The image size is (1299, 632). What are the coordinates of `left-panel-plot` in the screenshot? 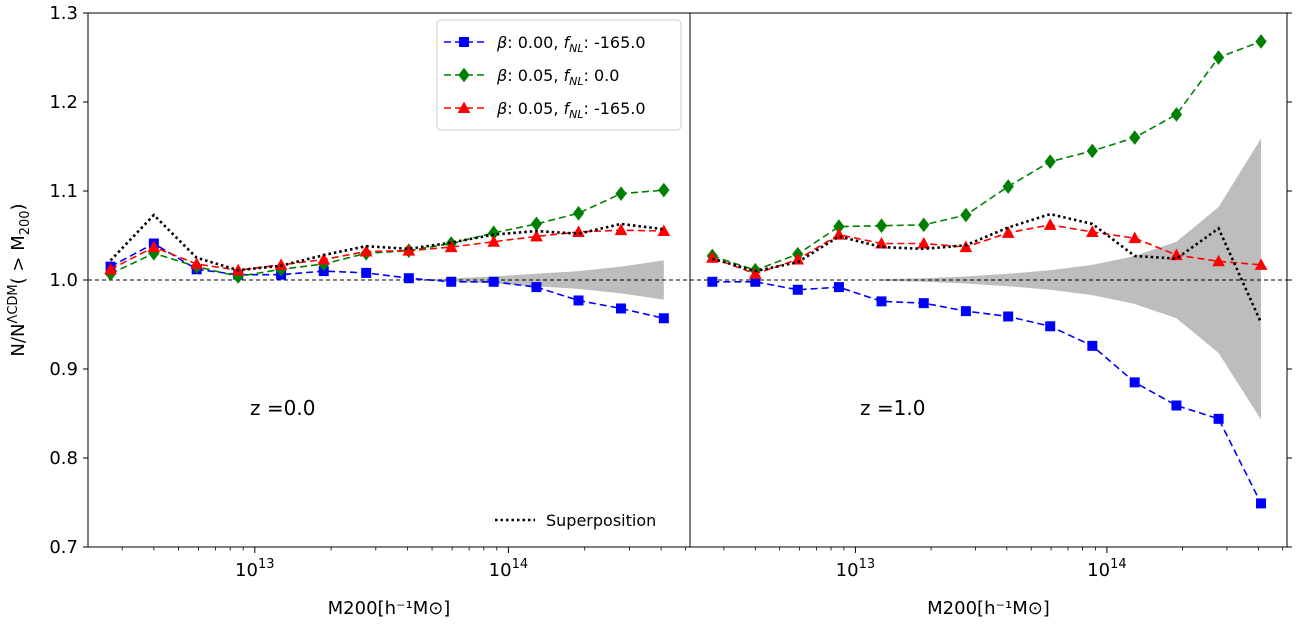 It's located at (389, 253).